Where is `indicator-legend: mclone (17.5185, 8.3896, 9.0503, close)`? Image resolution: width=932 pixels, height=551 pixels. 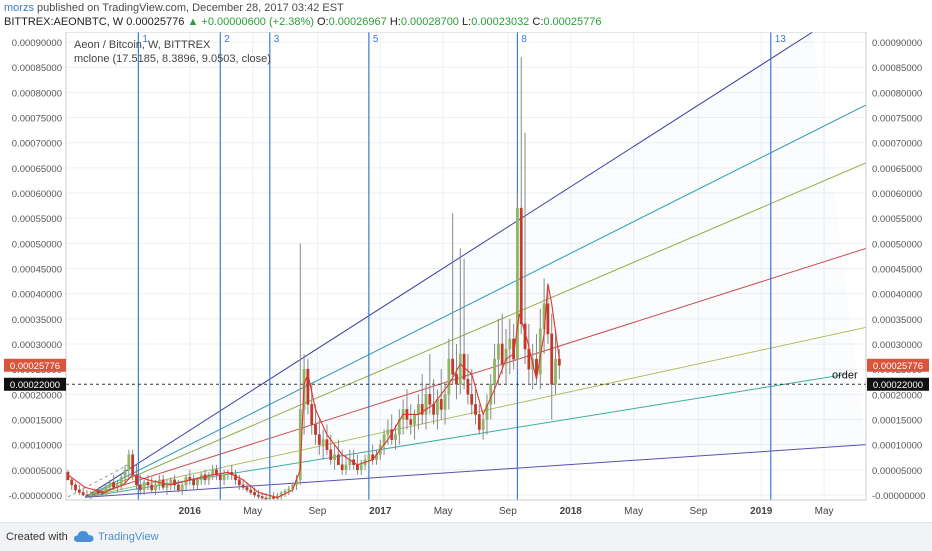 indicator-legend: mclone (17.5185, 8.3896, 9.0503, close) is located at coordinates (172, 59).